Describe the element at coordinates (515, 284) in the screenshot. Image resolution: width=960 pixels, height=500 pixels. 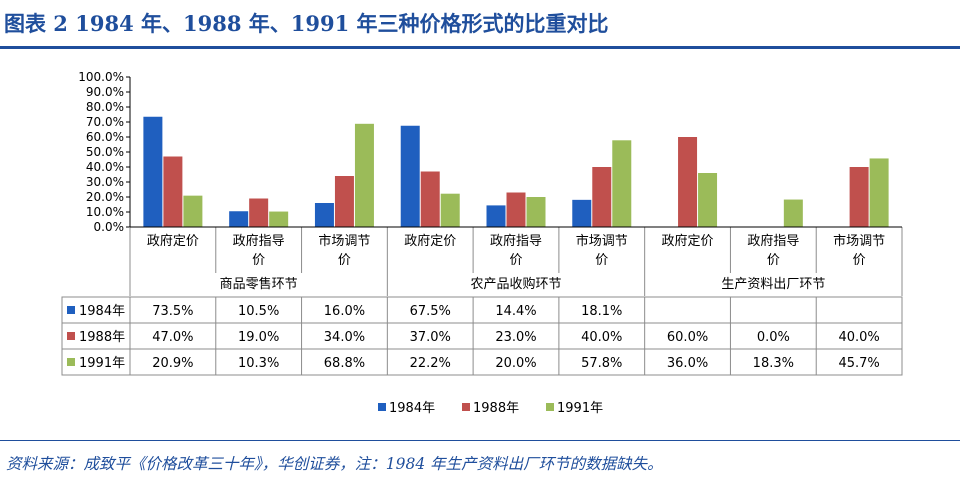
I see `group-label: 农产品收购环节` at that location.